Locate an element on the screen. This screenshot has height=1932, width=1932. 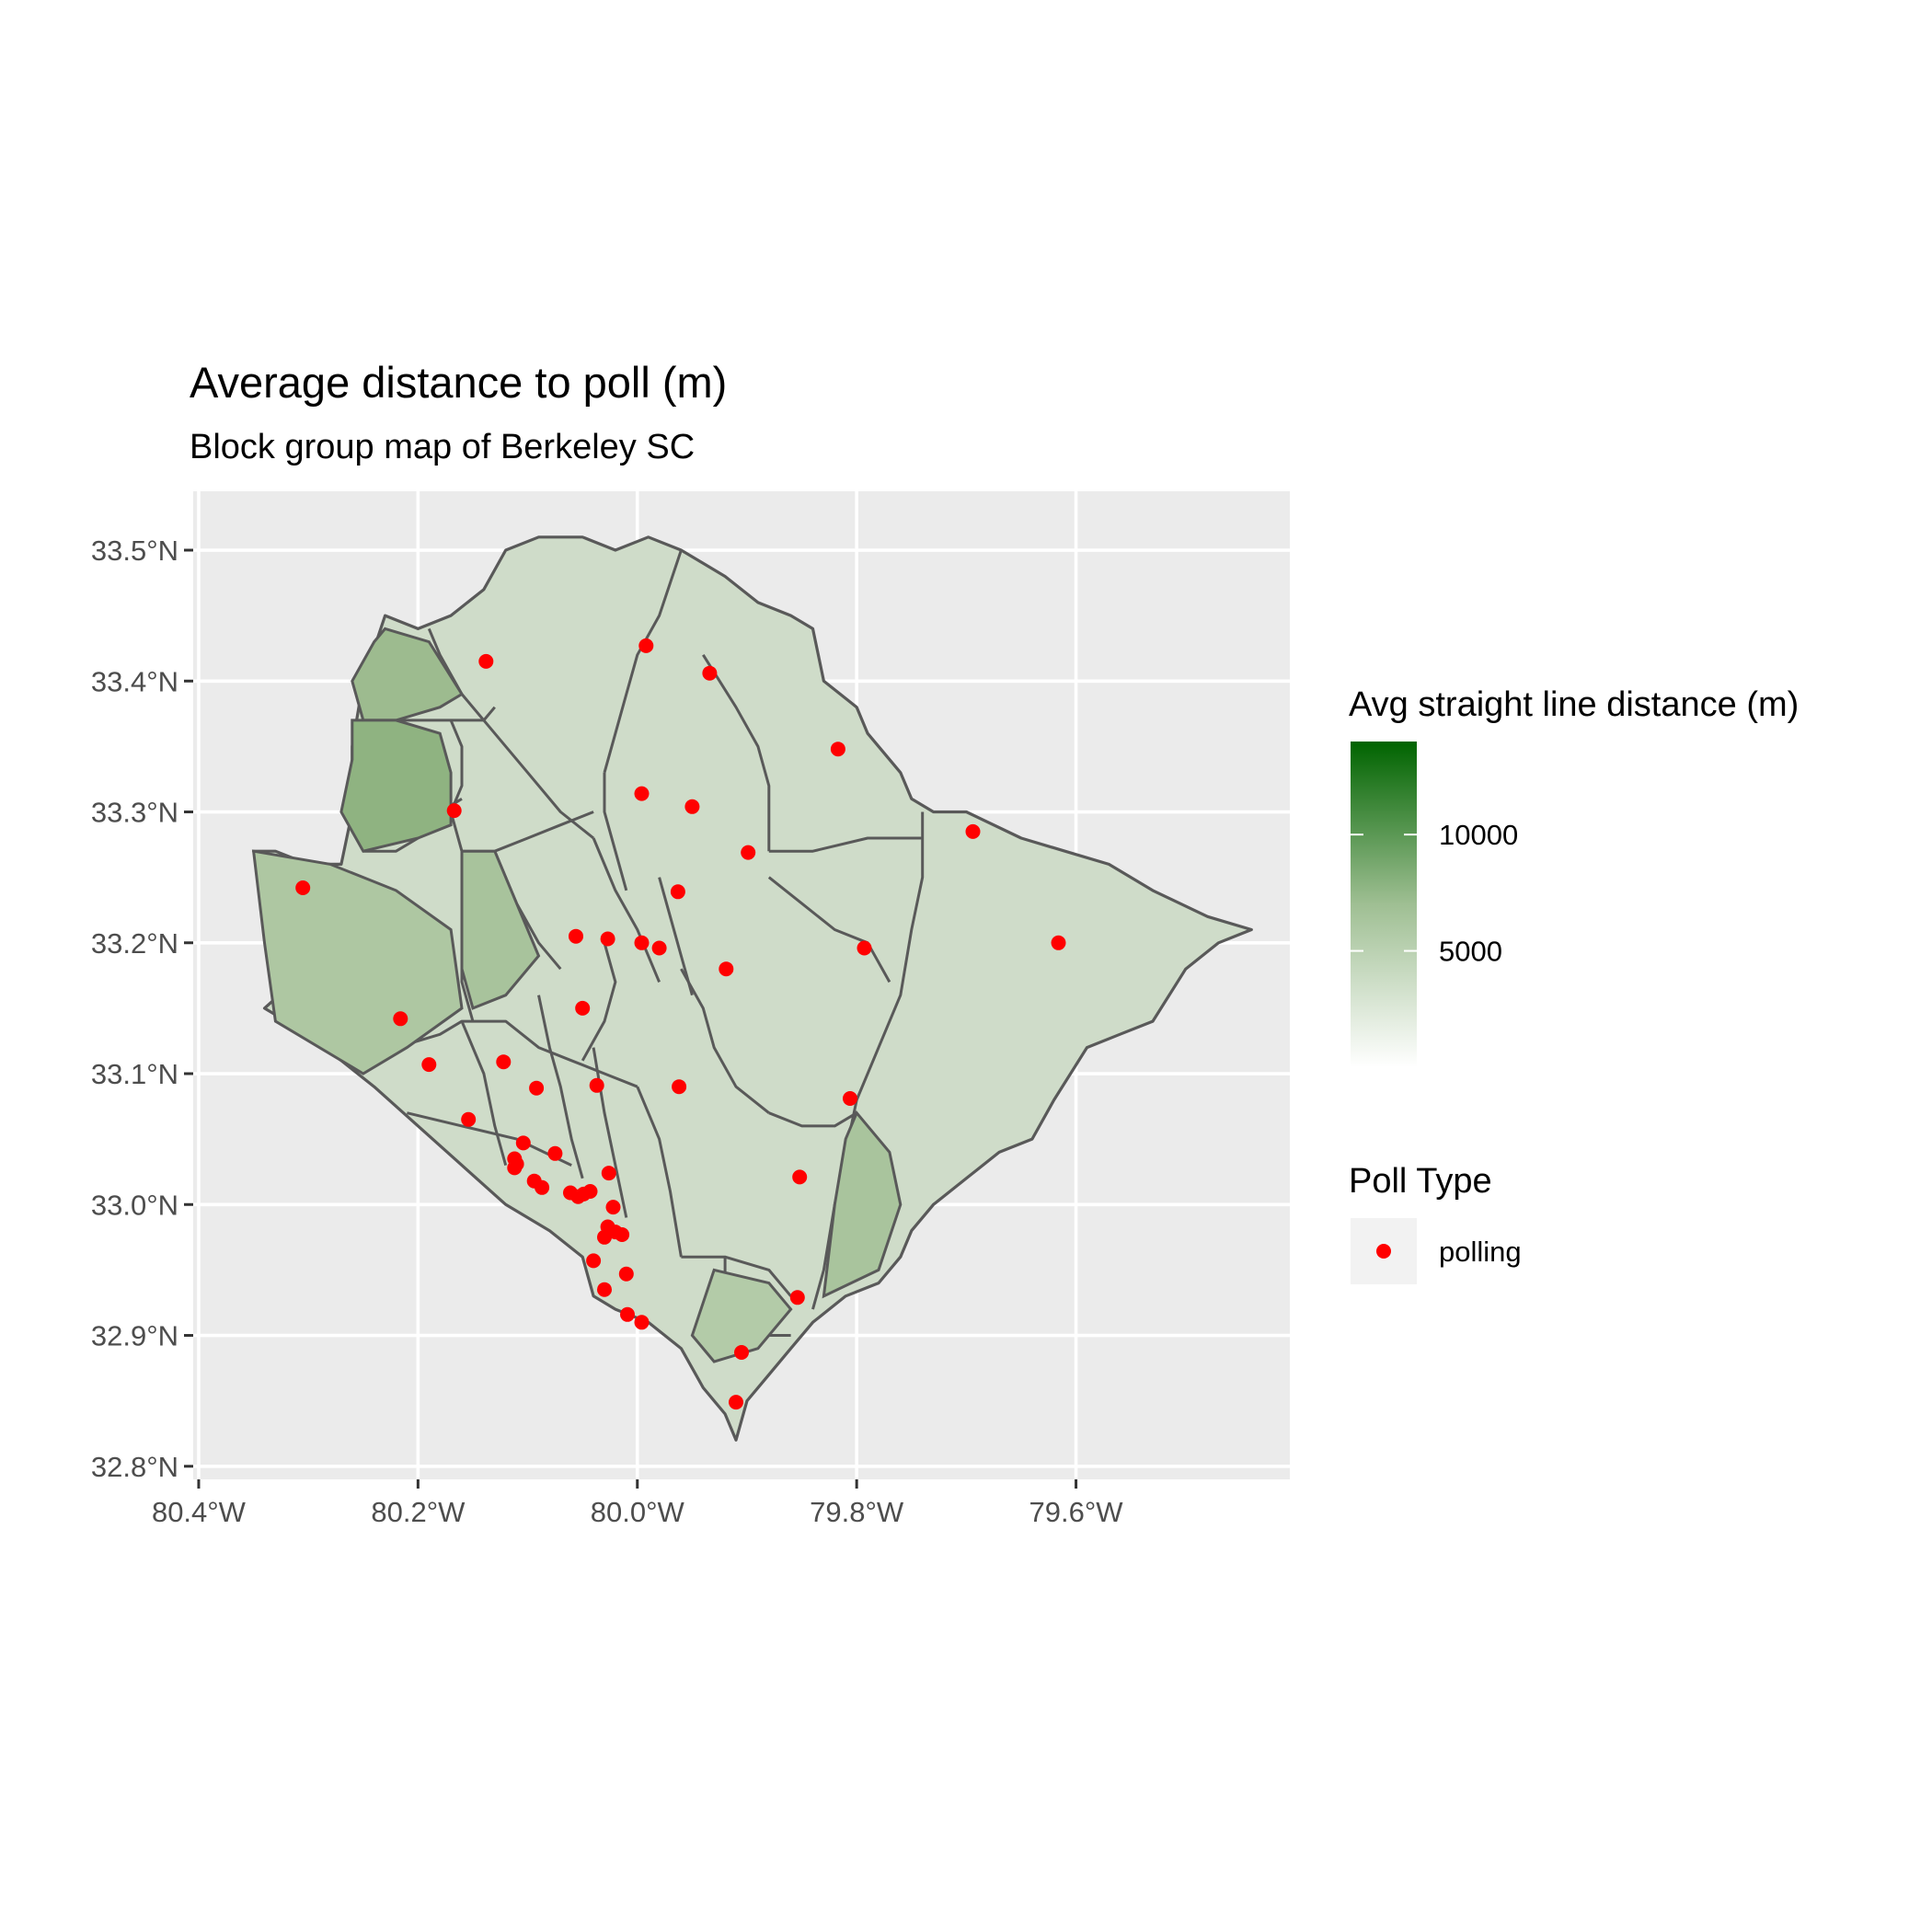
y-tick-label: 32.8°N is located at coordinates (134, 1467).